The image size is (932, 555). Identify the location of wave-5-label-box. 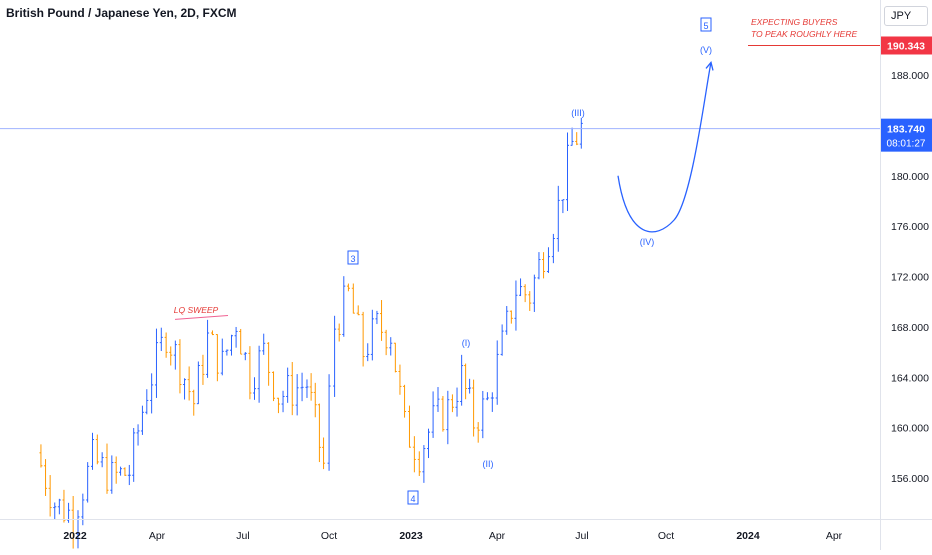
(706, 24).